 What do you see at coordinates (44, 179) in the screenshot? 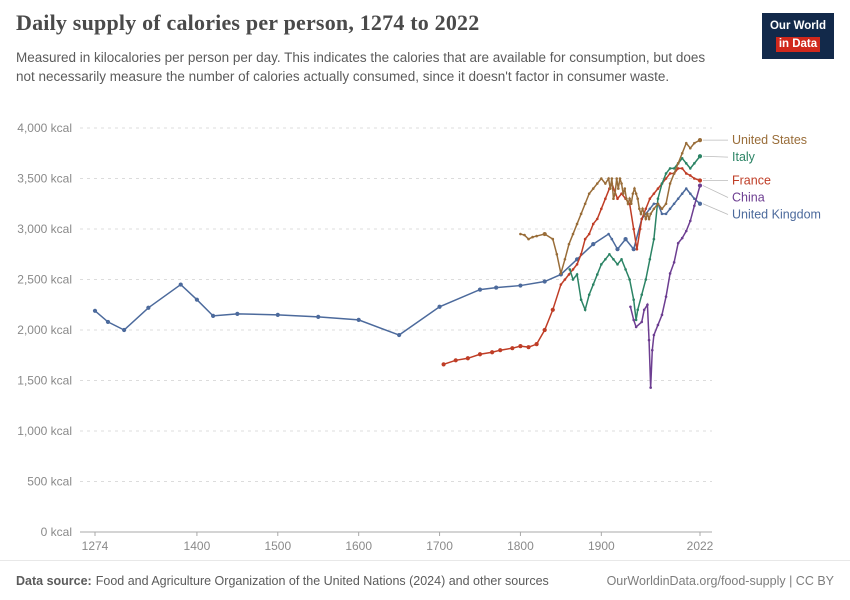
I see `y-tick-label: 3,500 kcal` at bounding box center [44, 179].